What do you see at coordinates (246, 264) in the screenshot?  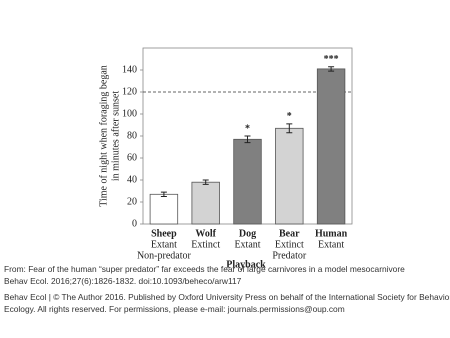 I see `x-axis-label: Playback` at bounding box center [246, 264].